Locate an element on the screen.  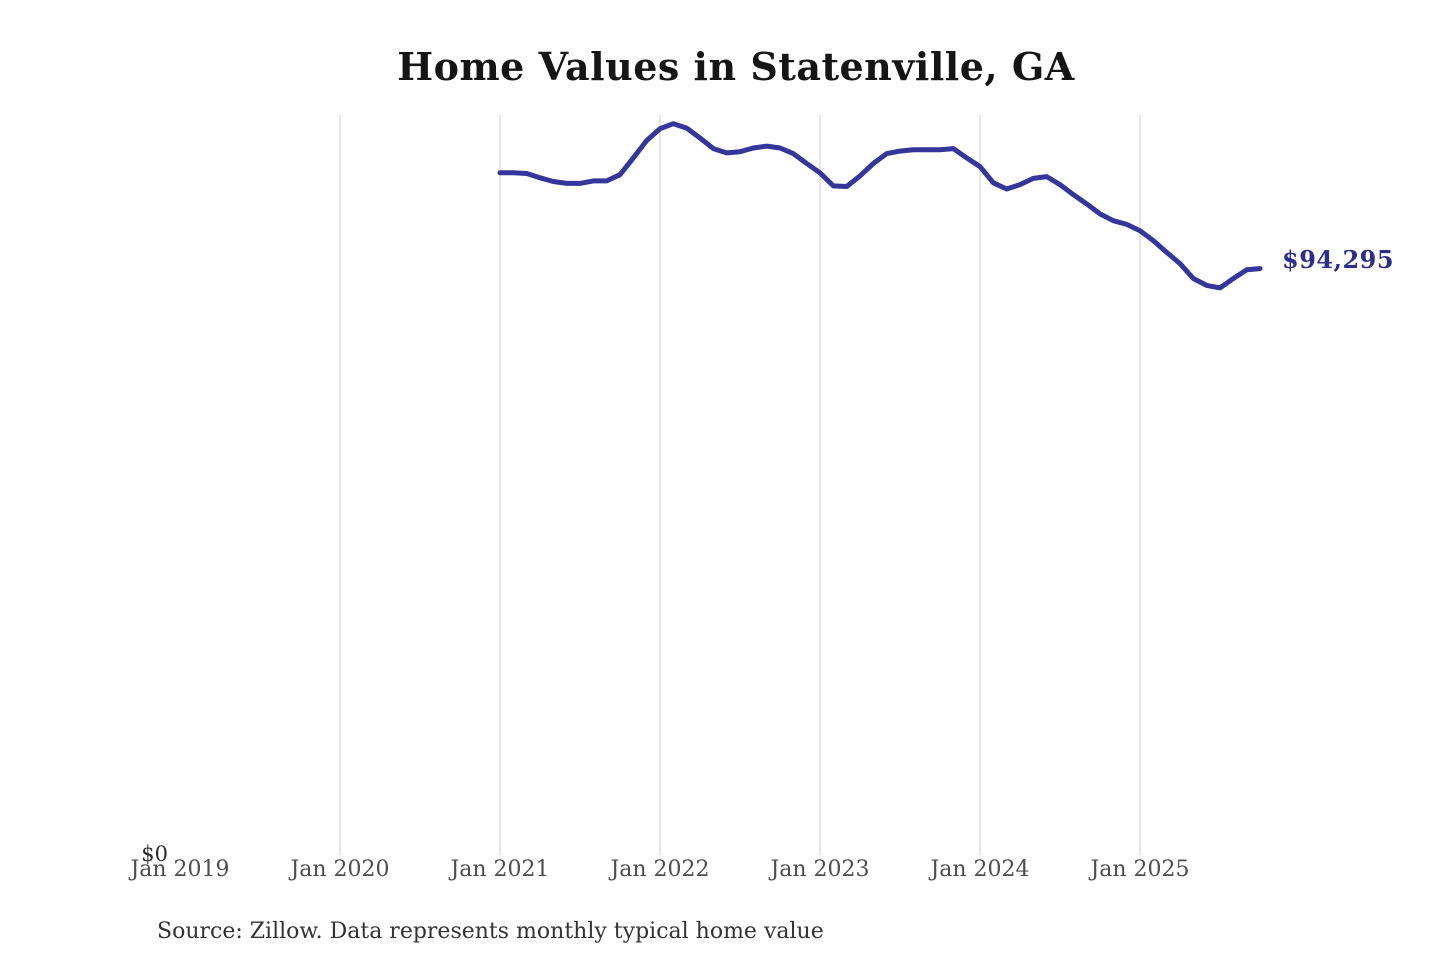
x-tick-label: Jan 2023 is located at coordinates (820, 869).